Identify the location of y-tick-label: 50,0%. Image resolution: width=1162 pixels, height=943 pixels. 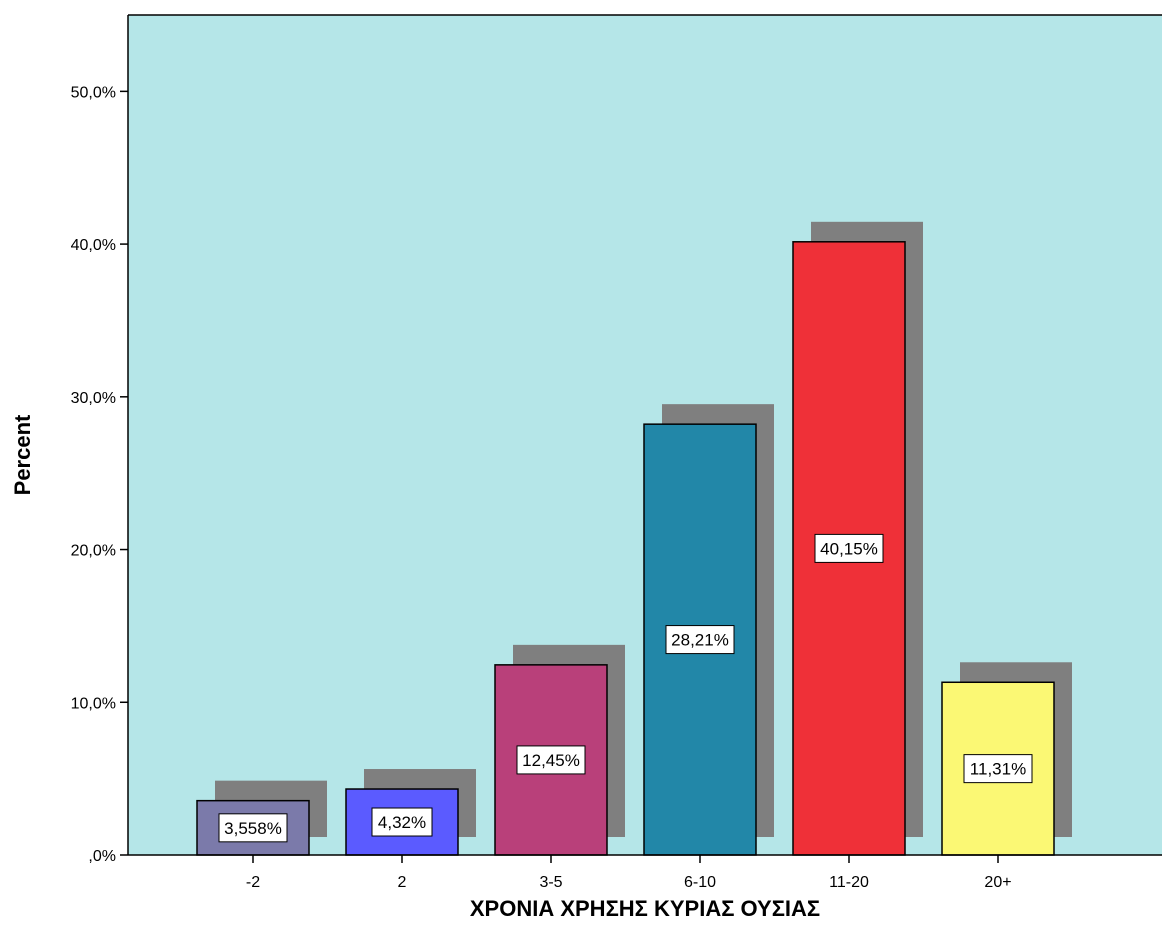
(93, 92).